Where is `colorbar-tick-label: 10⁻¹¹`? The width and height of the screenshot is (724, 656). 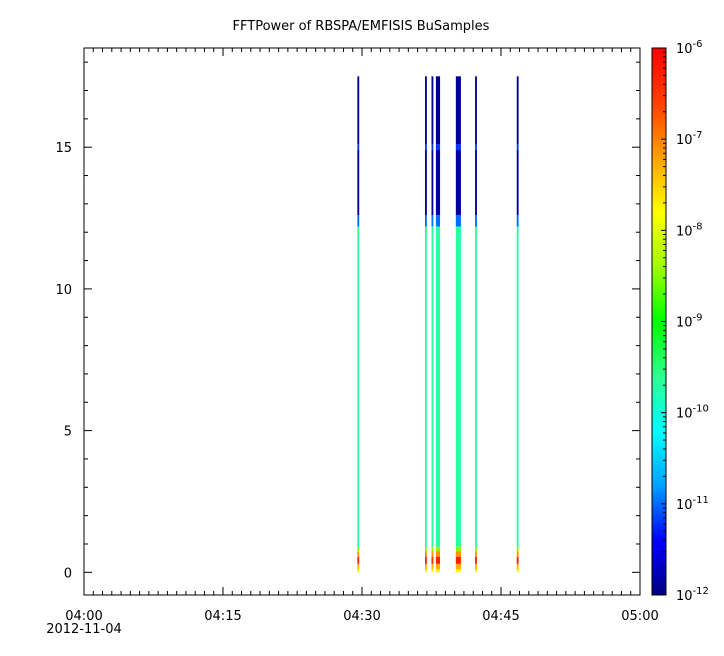
colorbar-tick-label: 10⁻¹¹ is located at coordinates (692, 504).